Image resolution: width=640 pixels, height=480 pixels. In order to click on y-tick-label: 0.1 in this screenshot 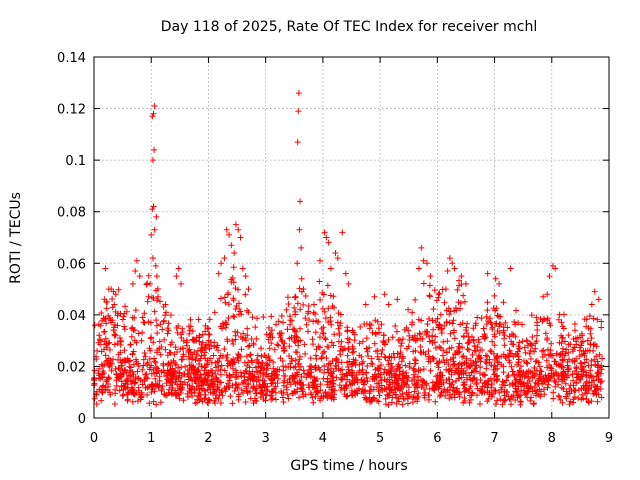, I will do `click(75, 161)`.